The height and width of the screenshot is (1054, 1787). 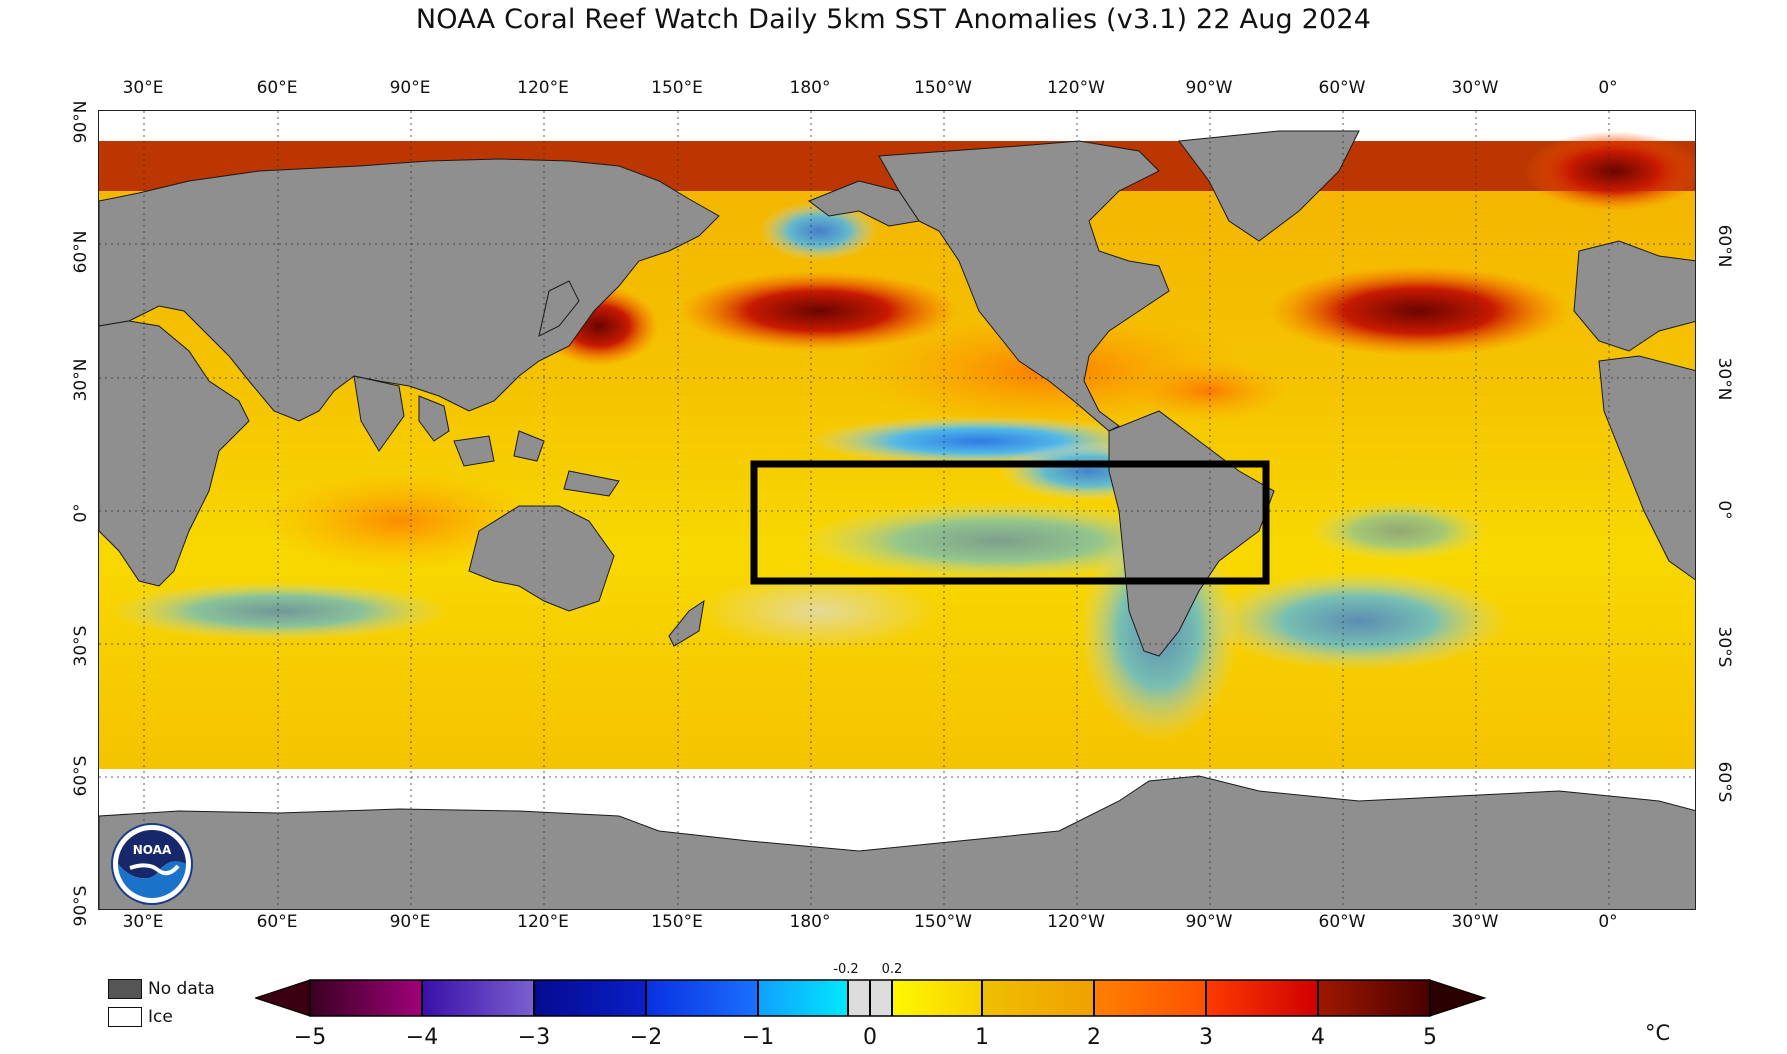 I want to click on antarctica, so click(x=897, y=842).